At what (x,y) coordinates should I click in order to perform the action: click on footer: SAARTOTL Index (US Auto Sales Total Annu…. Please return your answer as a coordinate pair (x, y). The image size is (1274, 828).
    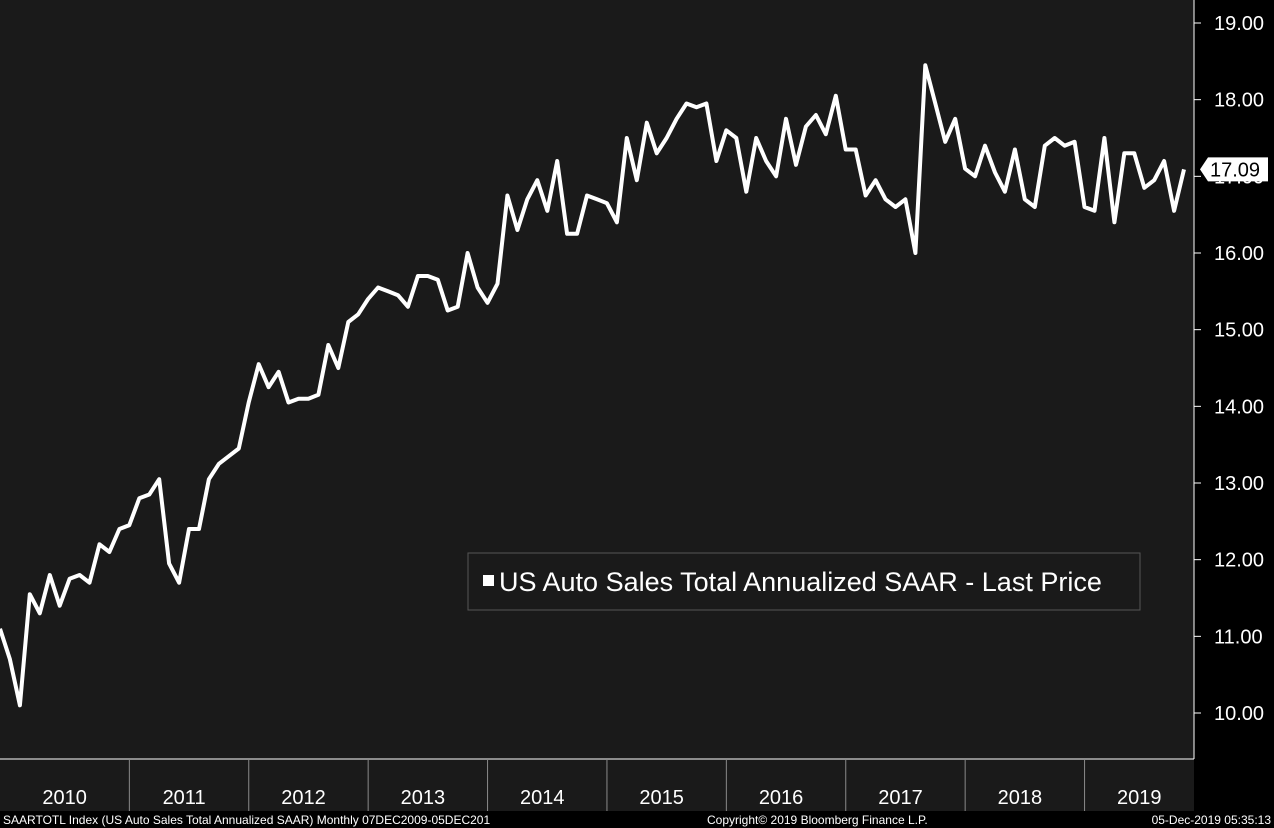
    Looking at the image, I should click on (637, 820).